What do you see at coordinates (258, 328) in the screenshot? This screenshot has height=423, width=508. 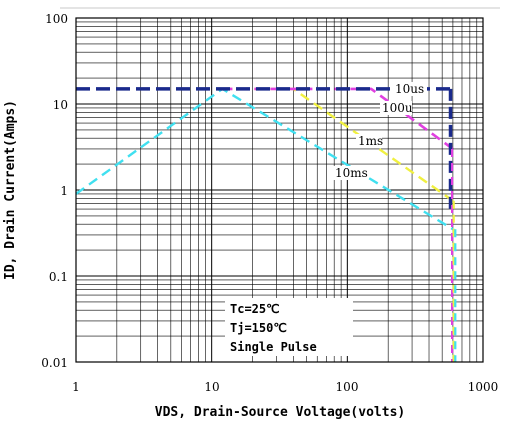 I see `annotation-tj: Tj=150℃` at bounding box center [258, 328].